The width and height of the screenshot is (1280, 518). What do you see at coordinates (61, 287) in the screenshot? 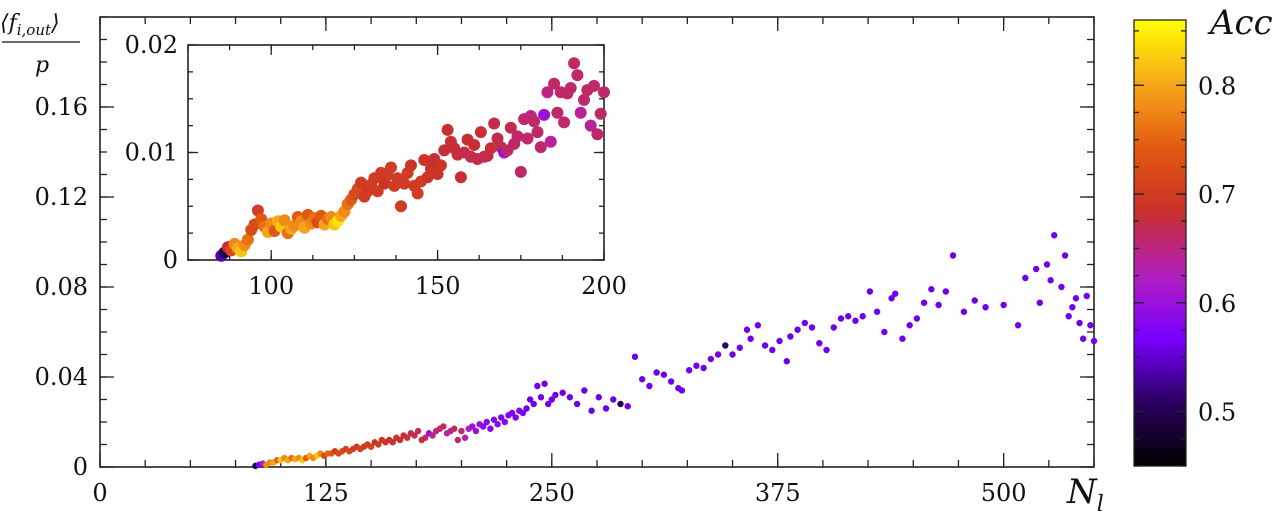
I see `y-tick-label: 0.08` at bounding box center [61, 287].